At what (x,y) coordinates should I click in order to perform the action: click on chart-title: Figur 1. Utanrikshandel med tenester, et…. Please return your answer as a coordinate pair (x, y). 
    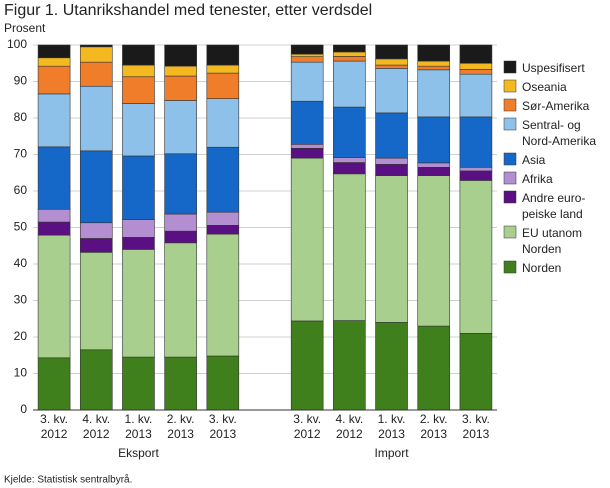
    Looking at the image, I should click on (188, 10).